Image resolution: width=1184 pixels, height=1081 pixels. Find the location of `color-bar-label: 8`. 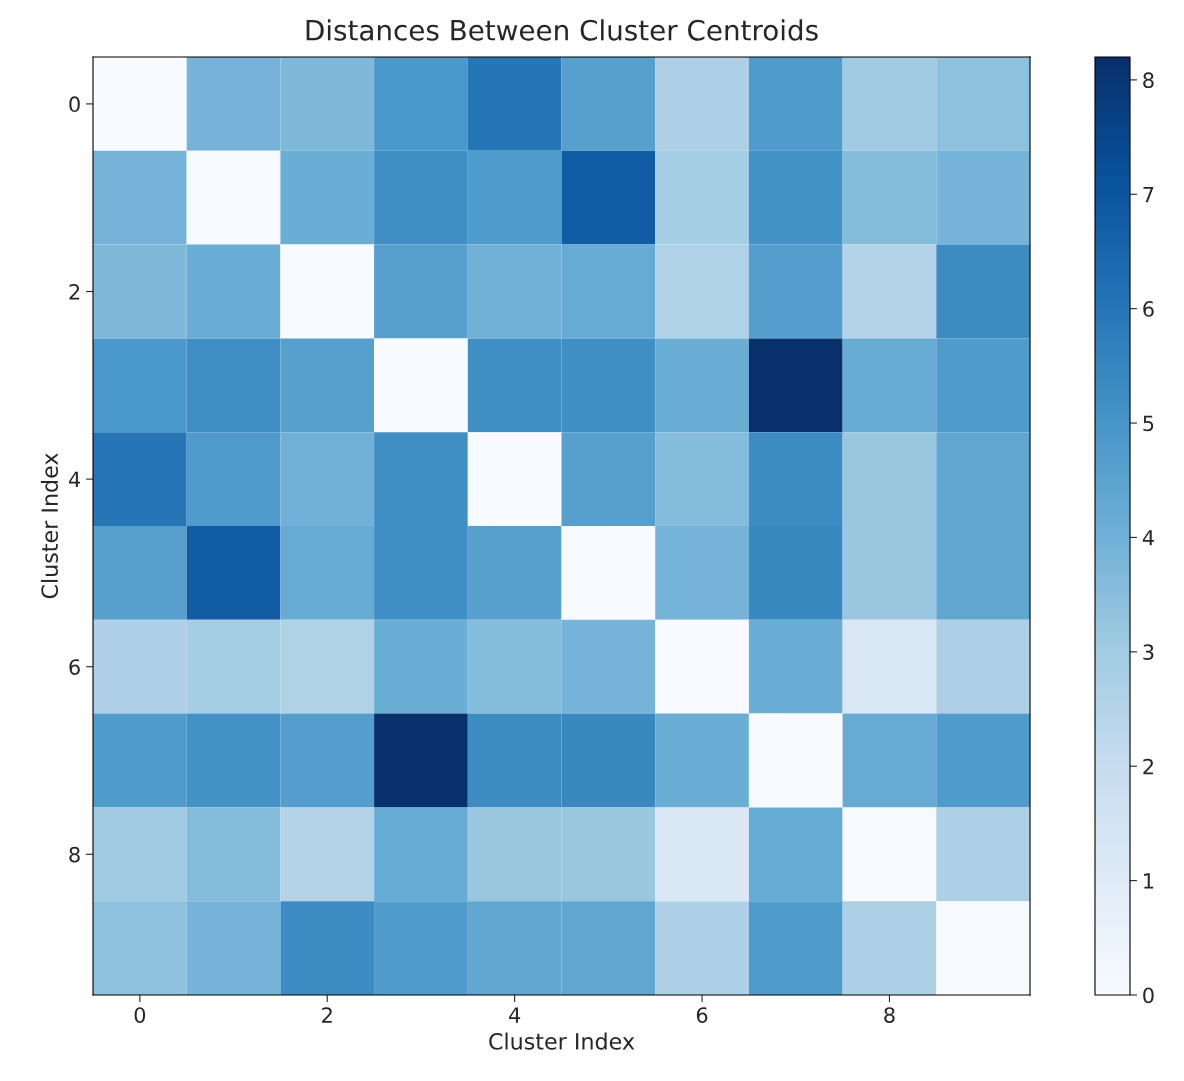

color-bar-label: 8 is located at coordinates (1148, 80).